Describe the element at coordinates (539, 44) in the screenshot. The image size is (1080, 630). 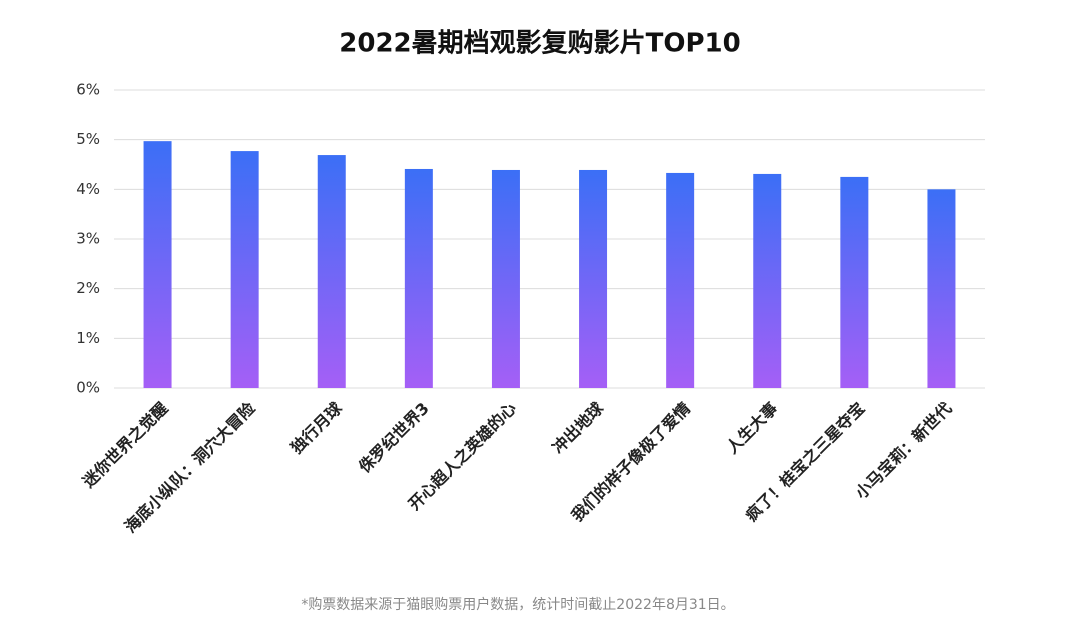
I see `chart-title: 2022暑期档观影复购影片TOP10` at that location.